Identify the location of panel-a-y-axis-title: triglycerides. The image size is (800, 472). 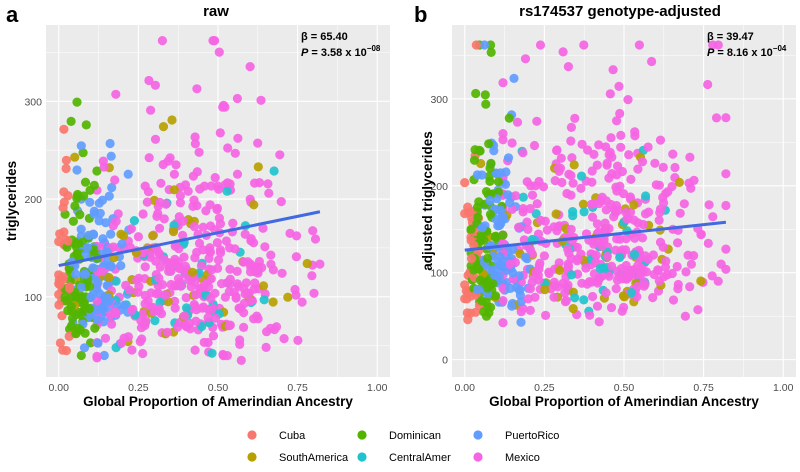
(11, 201).